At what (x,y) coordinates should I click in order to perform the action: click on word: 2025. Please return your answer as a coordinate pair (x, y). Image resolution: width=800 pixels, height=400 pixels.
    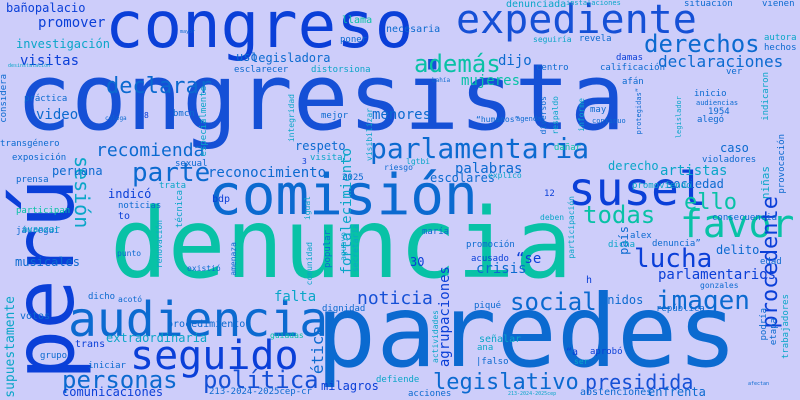
    Looking at the image, I should click on (353, 178).